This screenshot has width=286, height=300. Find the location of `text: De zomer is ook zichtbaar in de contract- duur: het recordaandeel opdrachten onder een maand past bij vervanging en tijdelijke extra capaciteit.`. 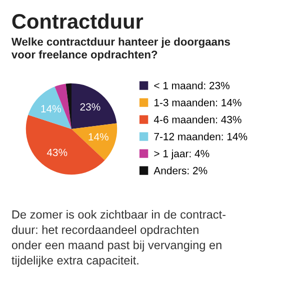

text: De zomer is ook zichtbaar in de contract- duur: het recordaandeel opdrachten onder een maand past bij vervanging en tijdelijke extra capaciteit. is located at coordinates (119, 238).